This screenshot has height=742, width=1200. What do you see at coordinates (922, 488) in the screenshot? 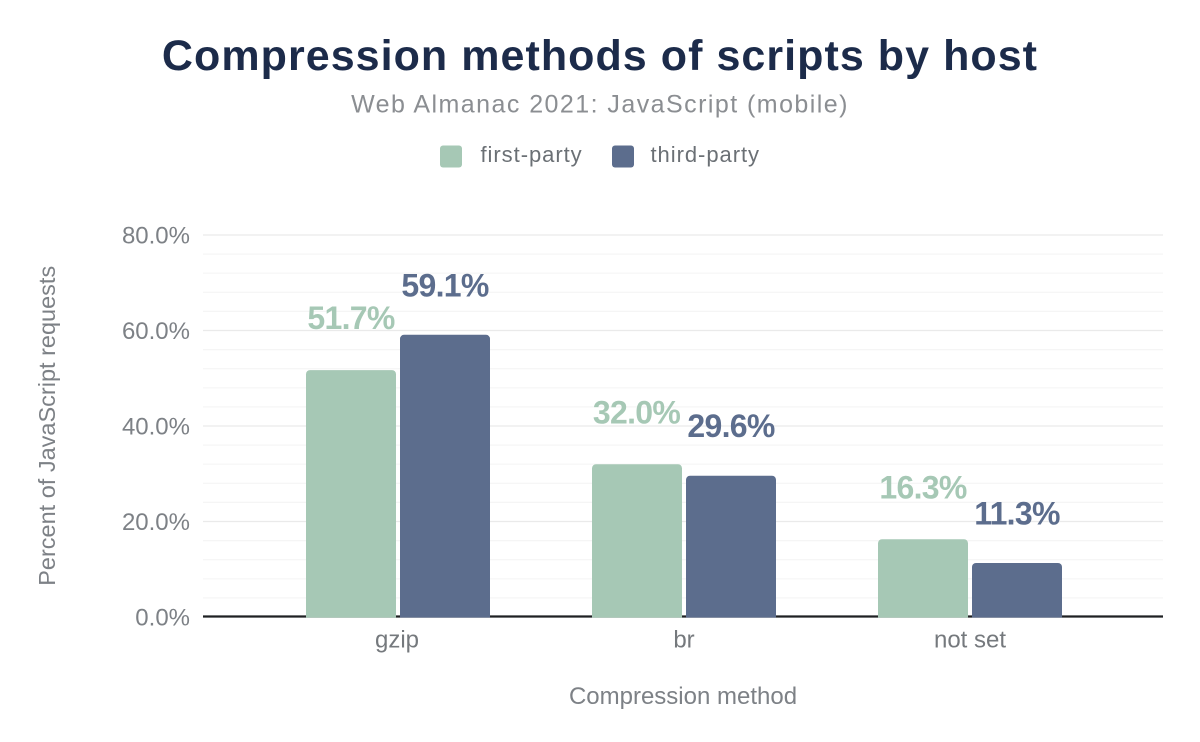
I see `svg-text: 16.3%` at bounding box center [922, 488].